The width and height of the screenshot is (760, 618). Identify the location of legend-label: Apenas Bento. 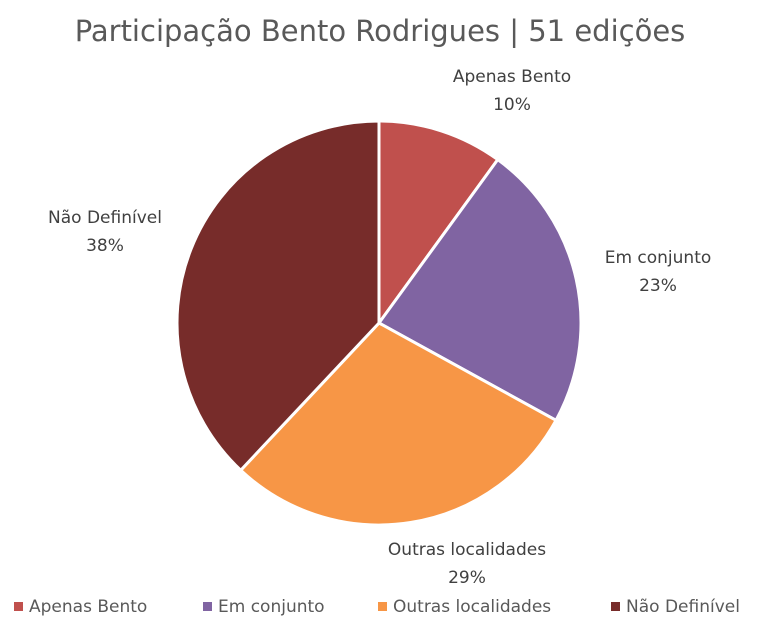
(88, 607).